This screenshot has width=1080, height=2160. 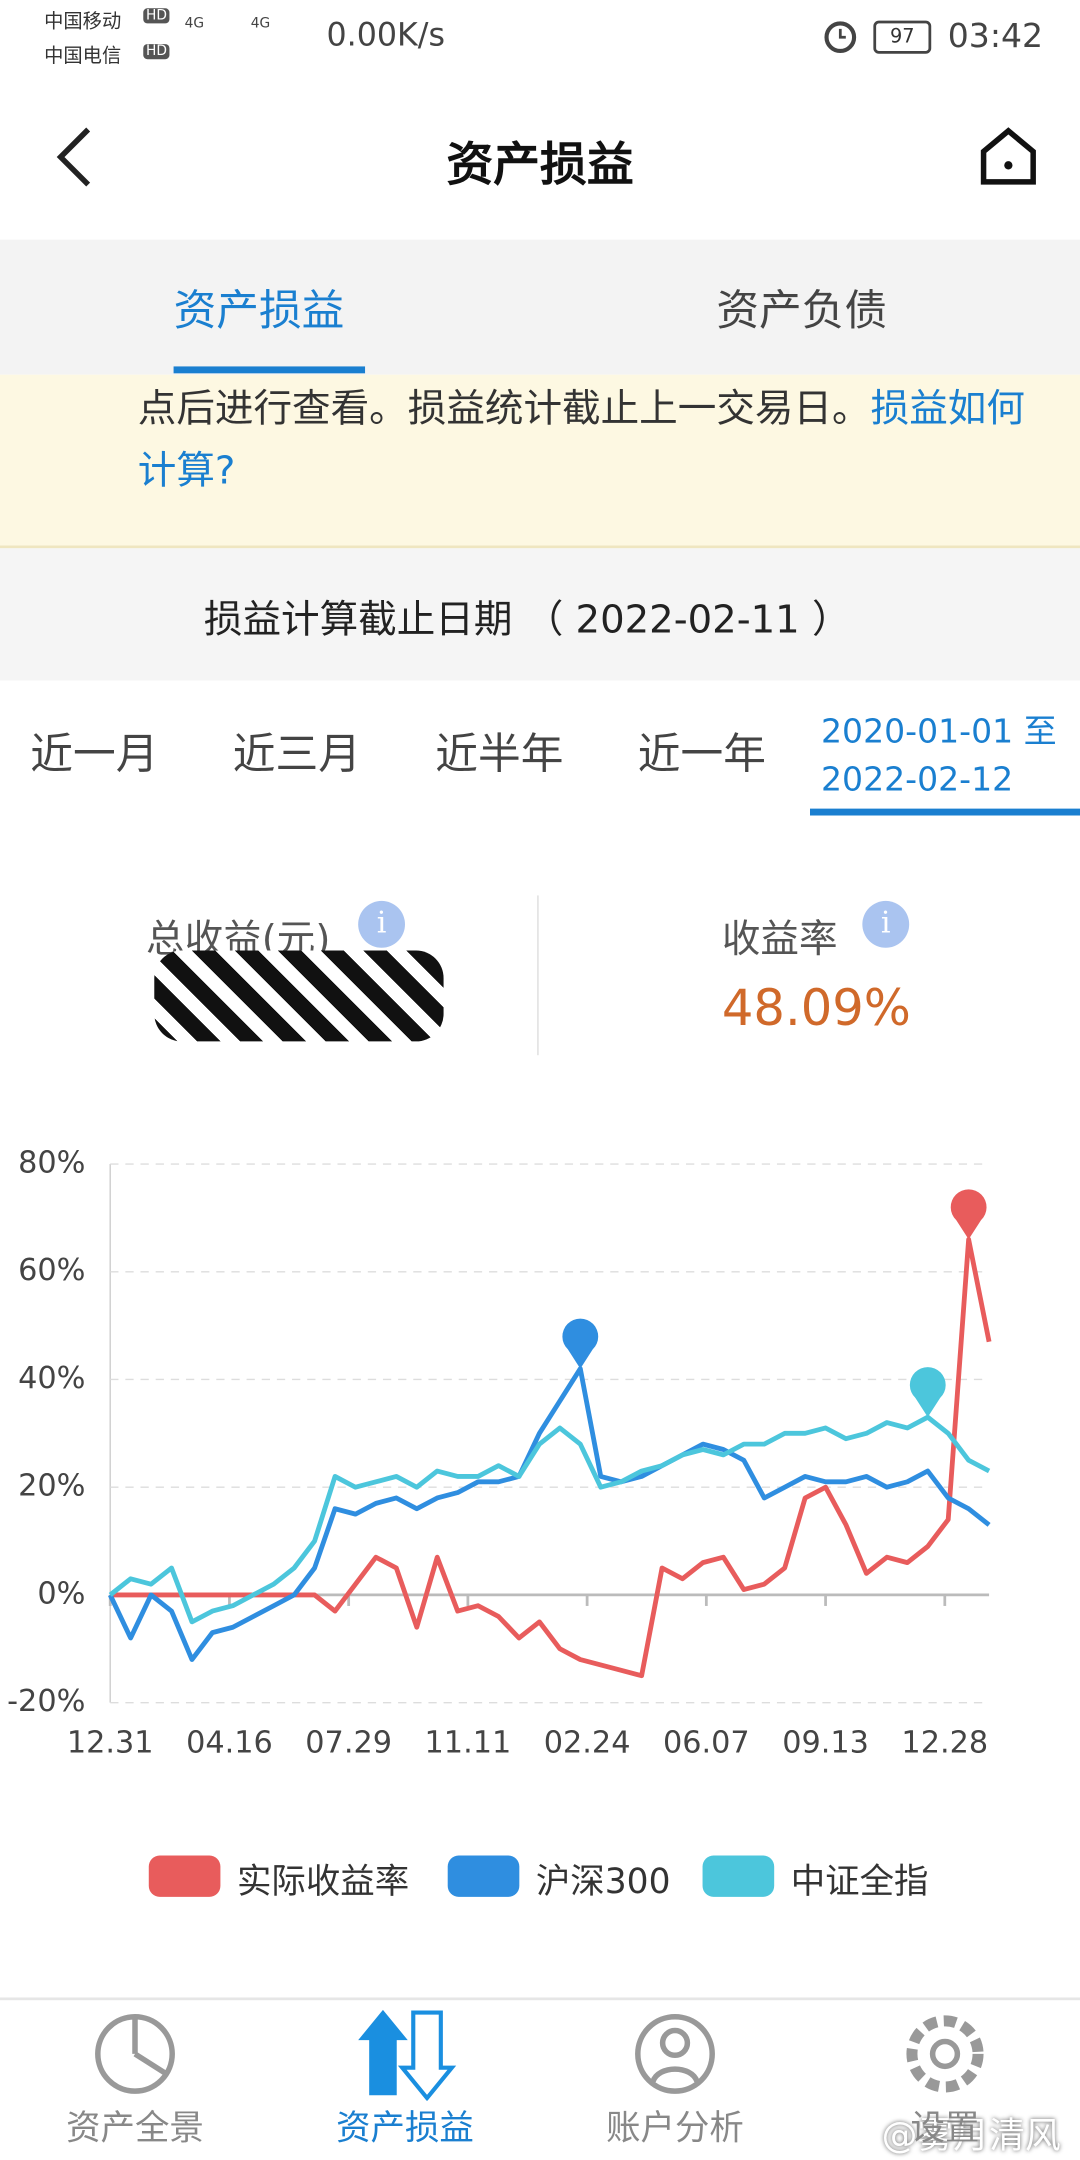 I want to click on x-tick-label: 07.29, so click(x=348, y=1742).